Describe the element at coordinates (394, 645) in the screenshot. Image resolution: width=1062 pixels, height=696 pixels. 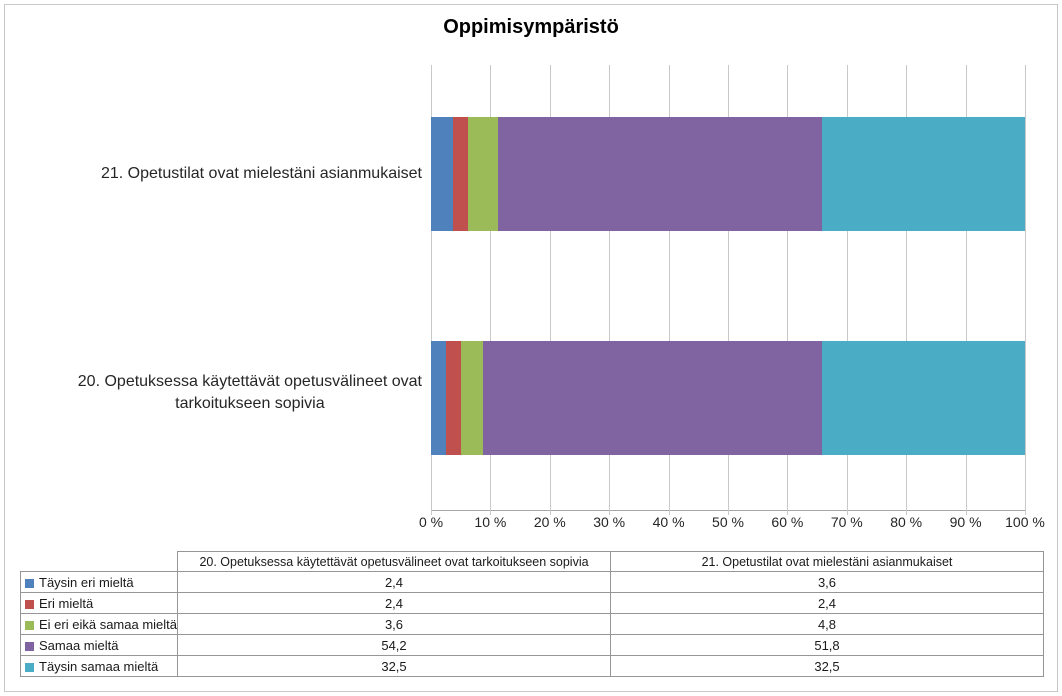
I see `table-value-cell: 54,2` at that location.